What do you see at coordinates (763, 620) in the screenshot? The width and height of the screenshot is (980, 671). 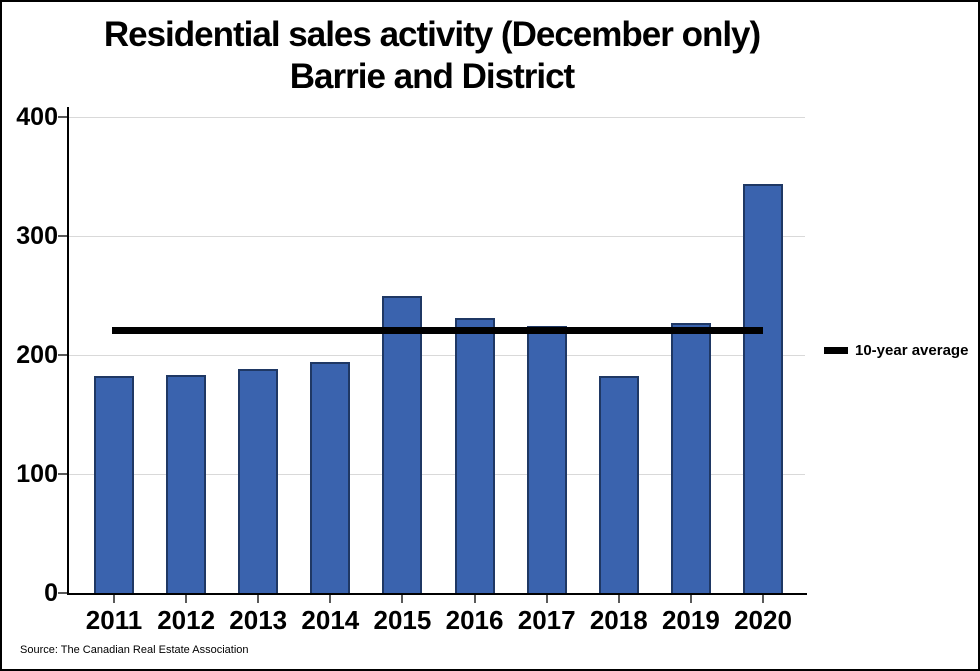 I see `x-axis-label-2020: 2020` at bounding box center [763, 620].